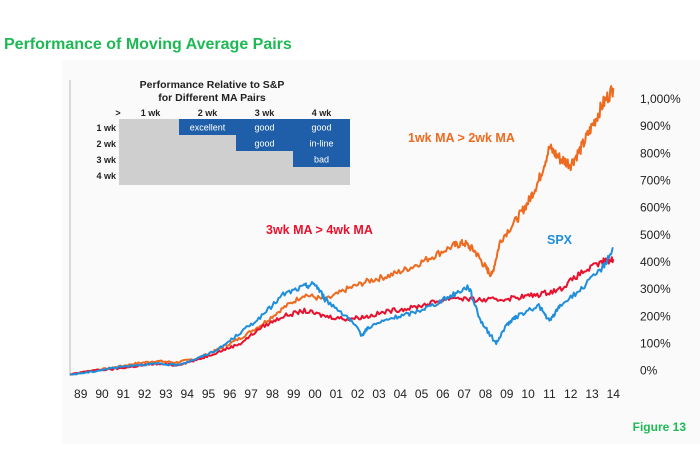 The image size is (700, 470). I want to click on matrix-col-header: 4 wk, so click(322, 113).